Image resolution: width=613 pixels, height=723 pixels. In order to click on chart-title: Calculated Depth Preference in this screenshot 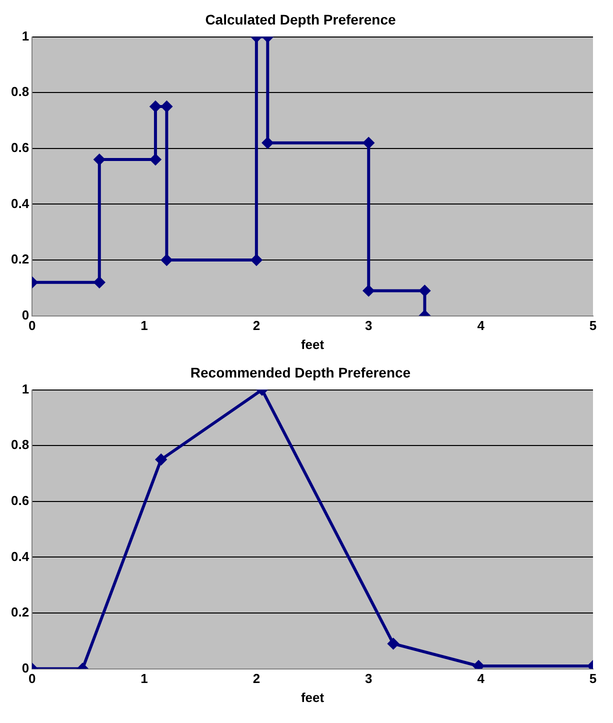, I will do `click(300, 19)`.